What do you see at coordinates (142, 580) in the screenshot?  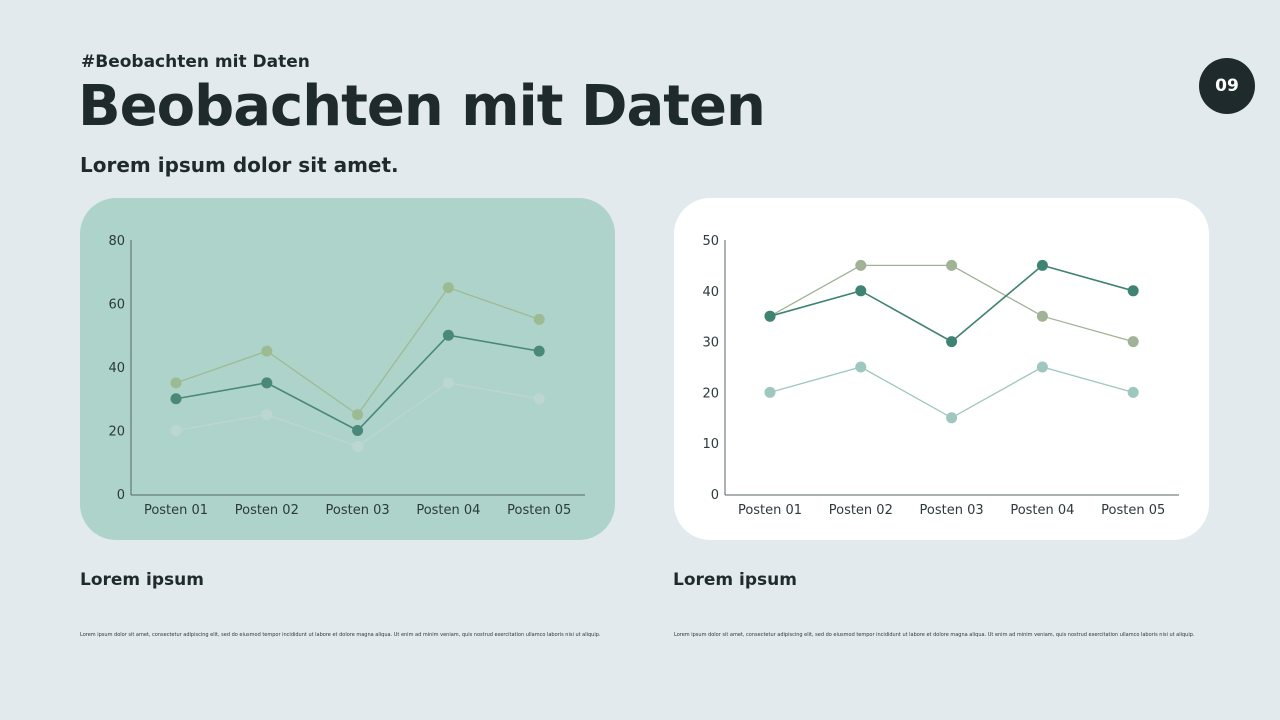 I see `caption-title-1: Lorem ipsum` at bounding box center [142, 580].